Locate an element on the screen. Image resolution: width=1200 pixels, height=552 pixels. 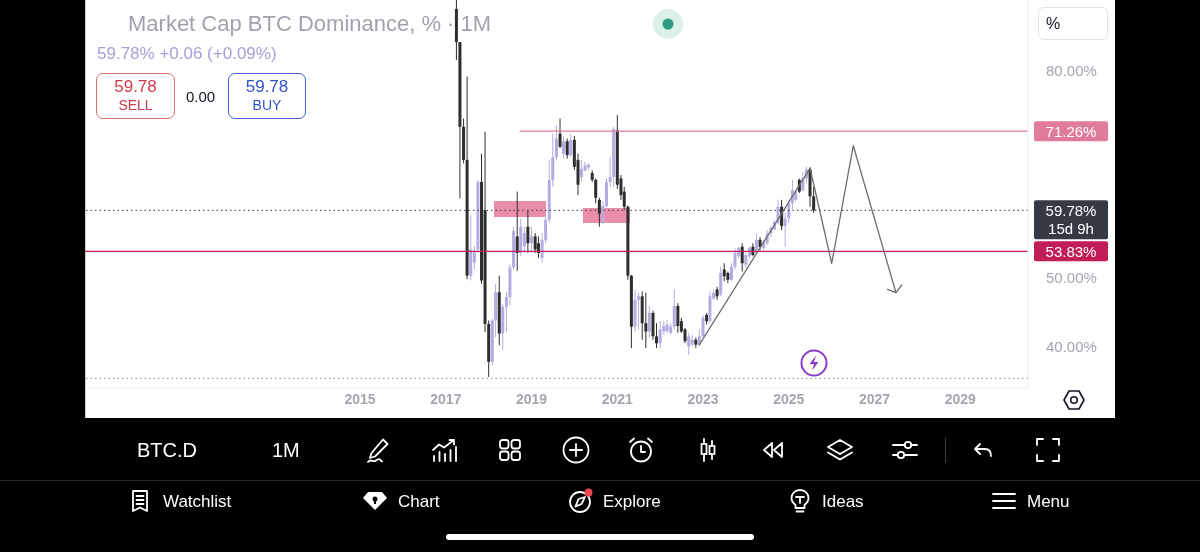
text: Chart is located at coordinates (419, 501).